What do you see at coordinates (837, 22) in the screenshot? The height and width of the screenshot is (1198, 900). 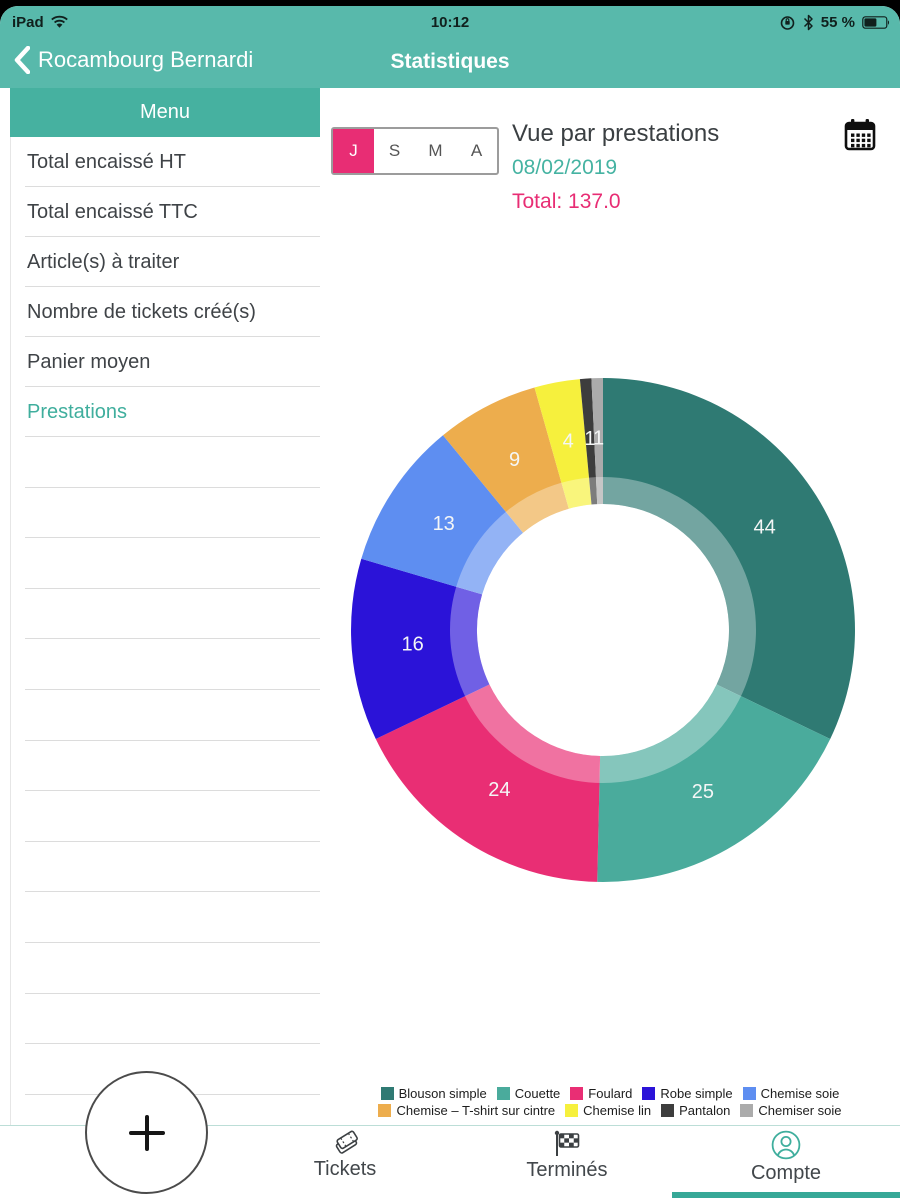 I see `battery-percent-label: 55 %` at bounding box center [837, 22].